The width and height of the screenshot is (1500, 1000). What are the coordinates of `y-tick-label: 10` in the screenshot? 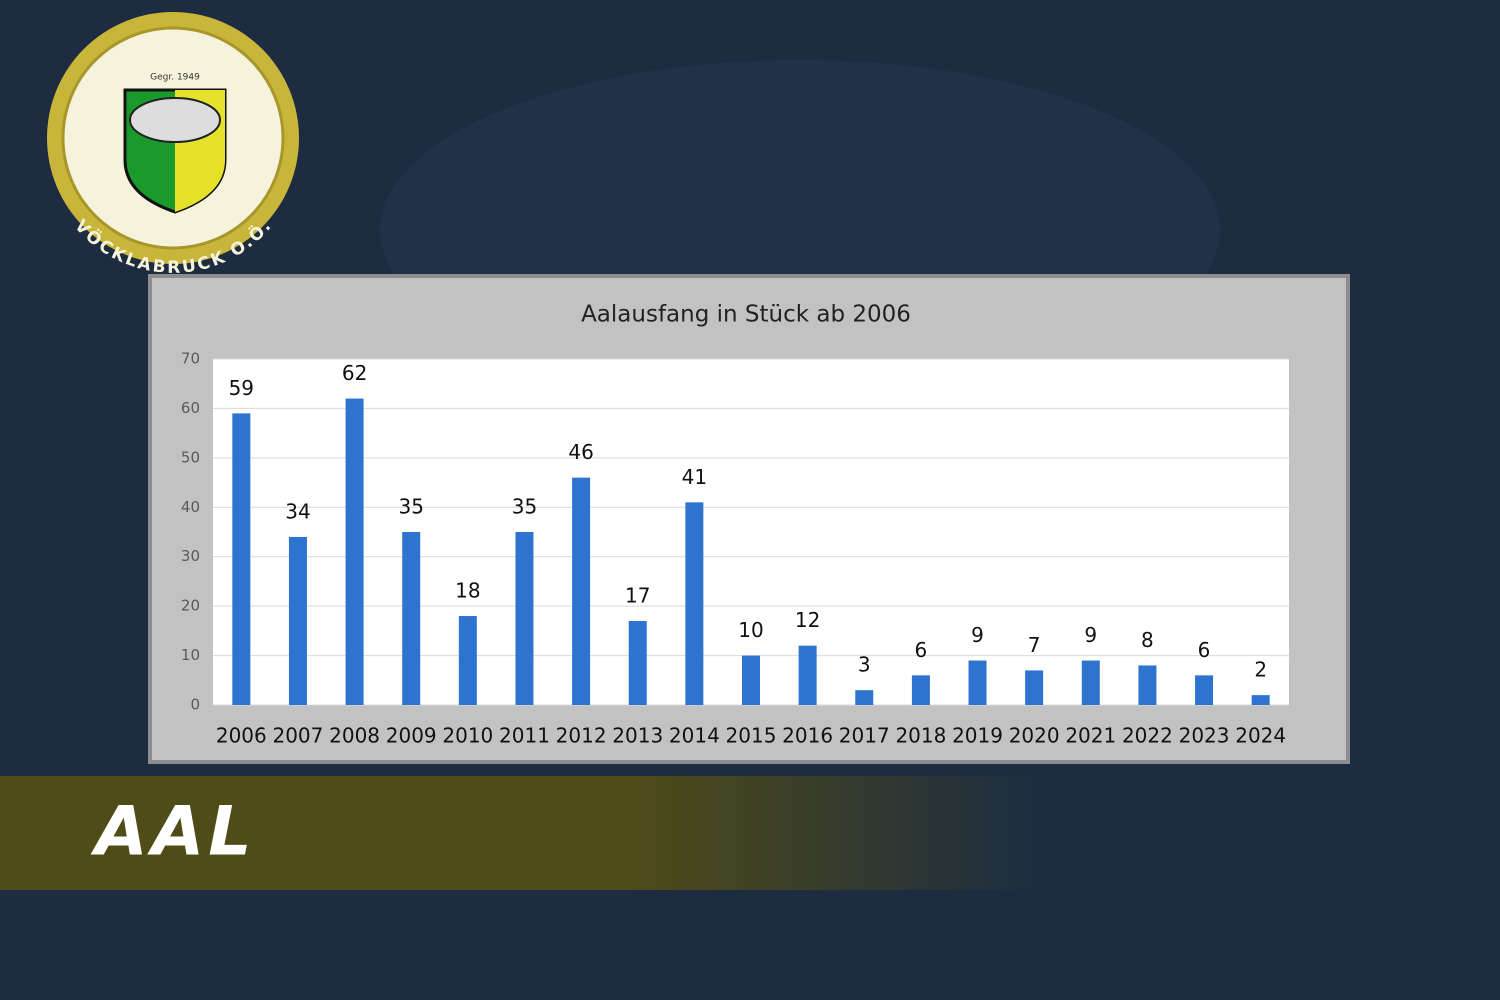 It's located at (190, 655).